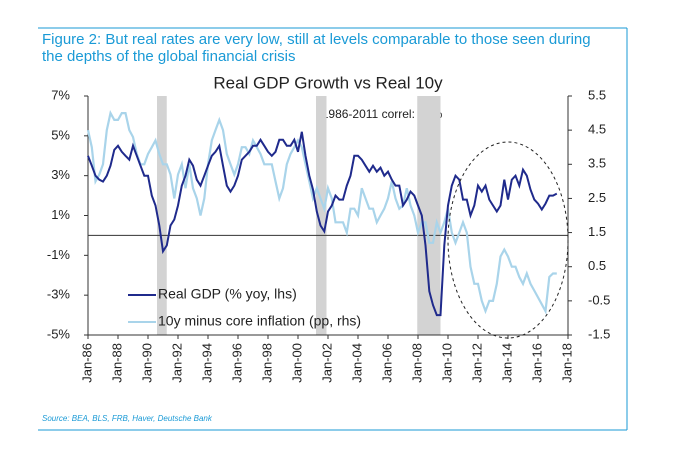 The width and height of the screenshot is (696, 473). Describe the element at coordinates (566, 363) in the screenshot. I see `x-tick-label: Jan-18` at that location.